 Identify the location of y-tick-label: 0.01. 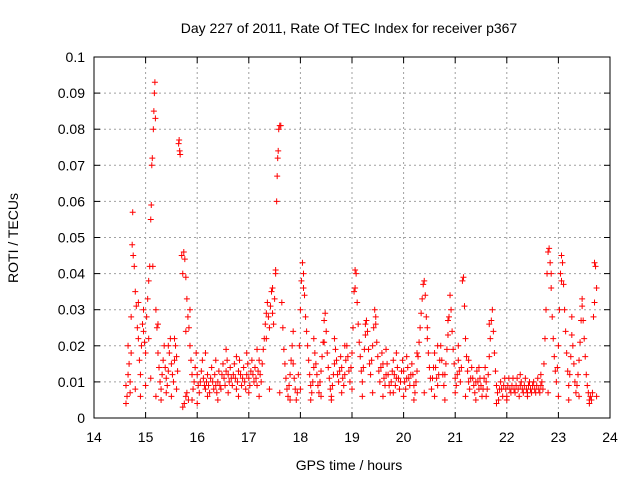
(71, 382).